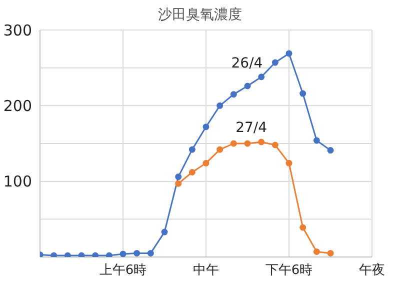  I want to click on series-label: 26/4, so click(247, 63).